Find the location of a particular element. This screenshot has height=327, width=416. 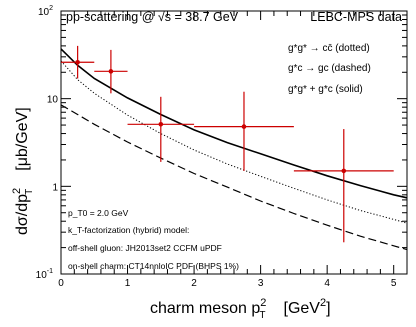

legend-item-solid: g*g* + g*c (solid) is located at coordinates (325, 89).